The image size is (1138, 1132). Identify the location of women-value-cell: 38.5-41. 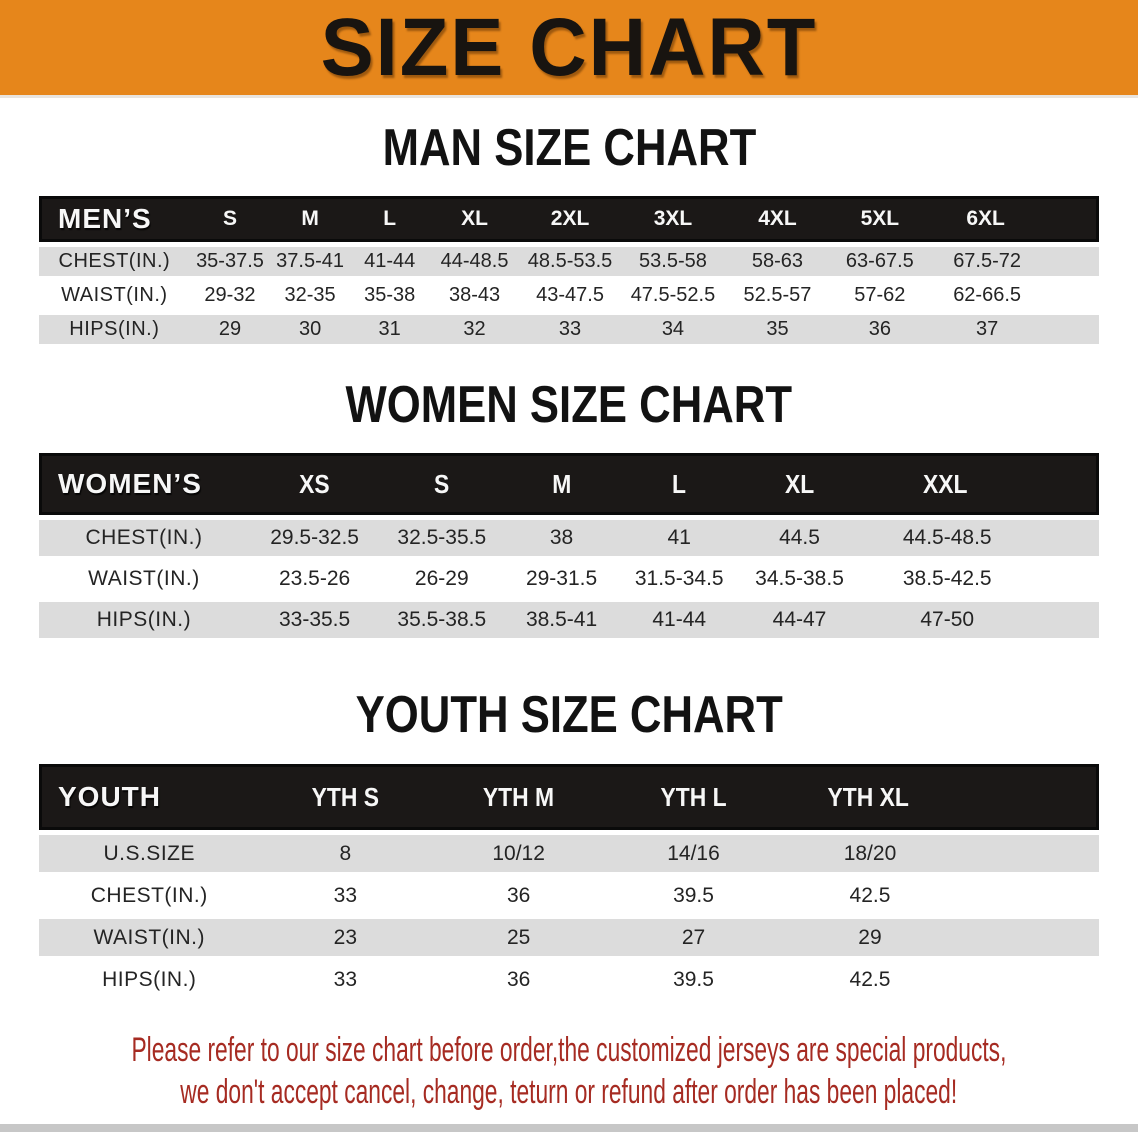
(561, 620).